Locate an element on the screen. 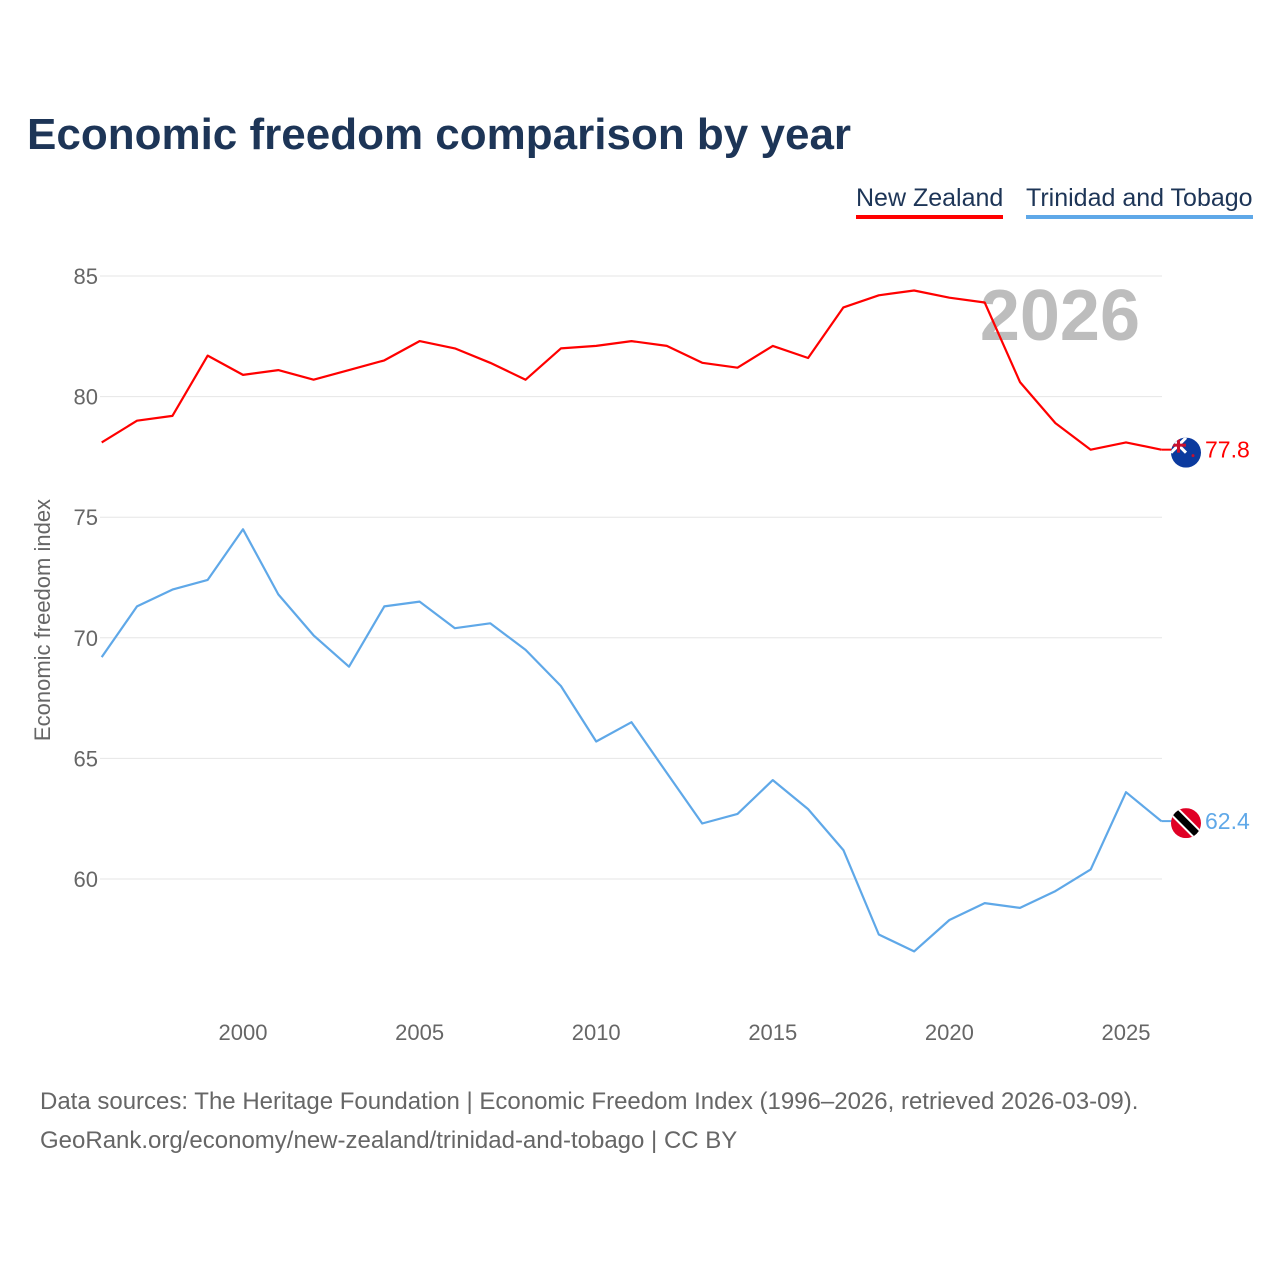  x-tick-label: 2000 is located at coordinates (243, 1032).